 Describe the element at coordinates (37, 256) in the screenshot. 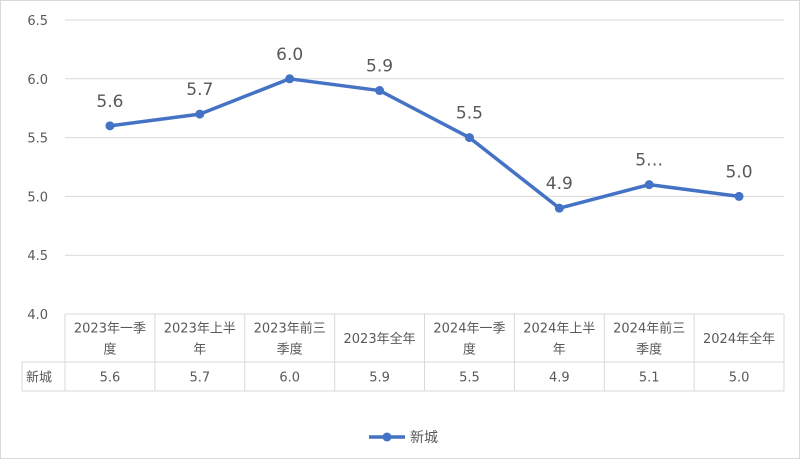

I see `y-tick-label: 4.5` at that location.